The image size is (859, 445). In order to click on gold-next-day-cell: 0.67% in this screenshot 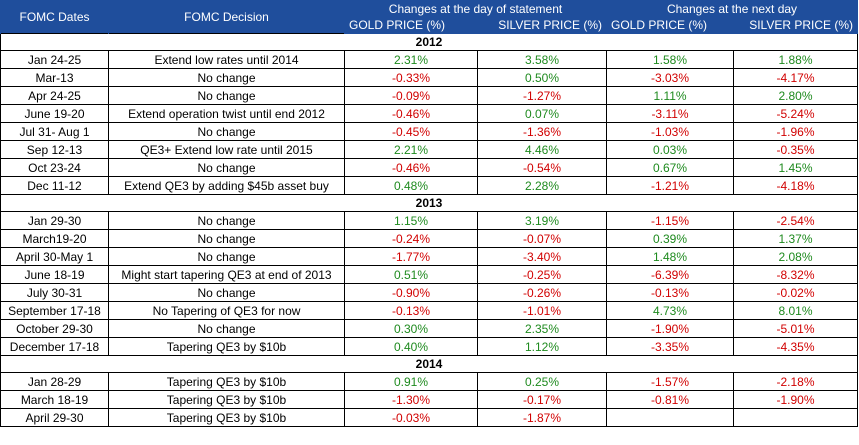, I will do `click(670, 167)`.